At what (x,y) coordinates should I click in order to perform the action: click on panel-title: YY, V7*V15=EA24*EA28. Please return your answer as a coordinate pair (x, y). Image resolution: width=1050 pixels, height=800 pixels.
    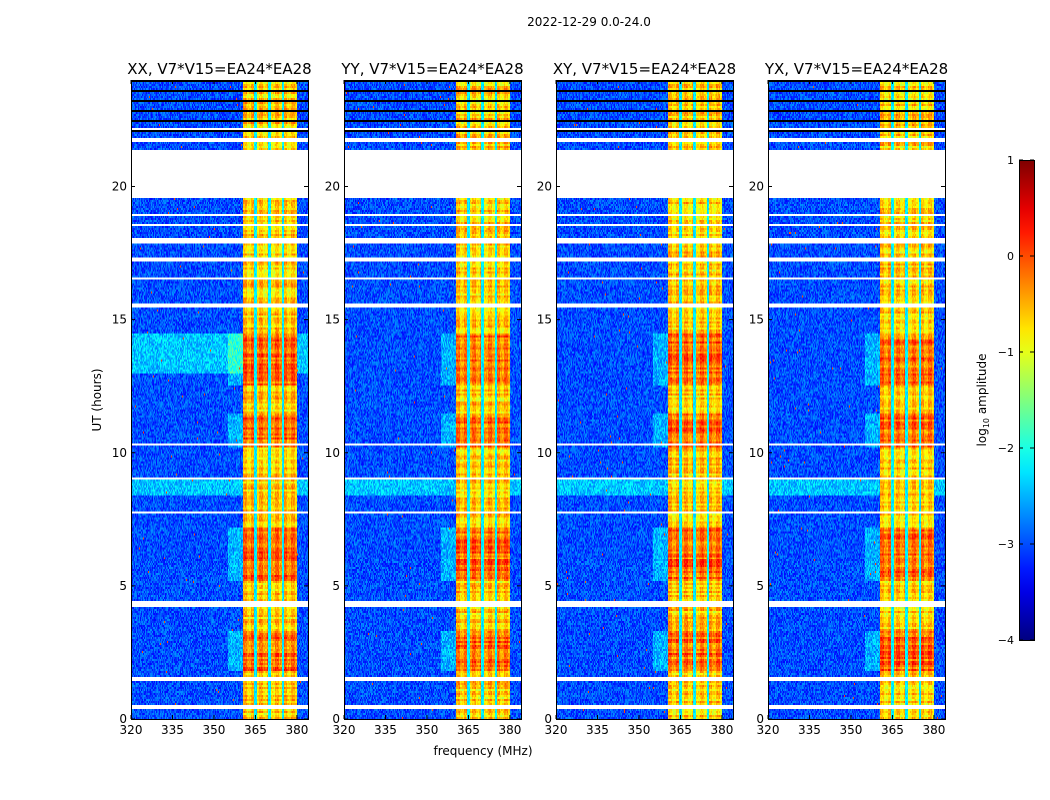
    Looking at the image, I should click on (431, 69).